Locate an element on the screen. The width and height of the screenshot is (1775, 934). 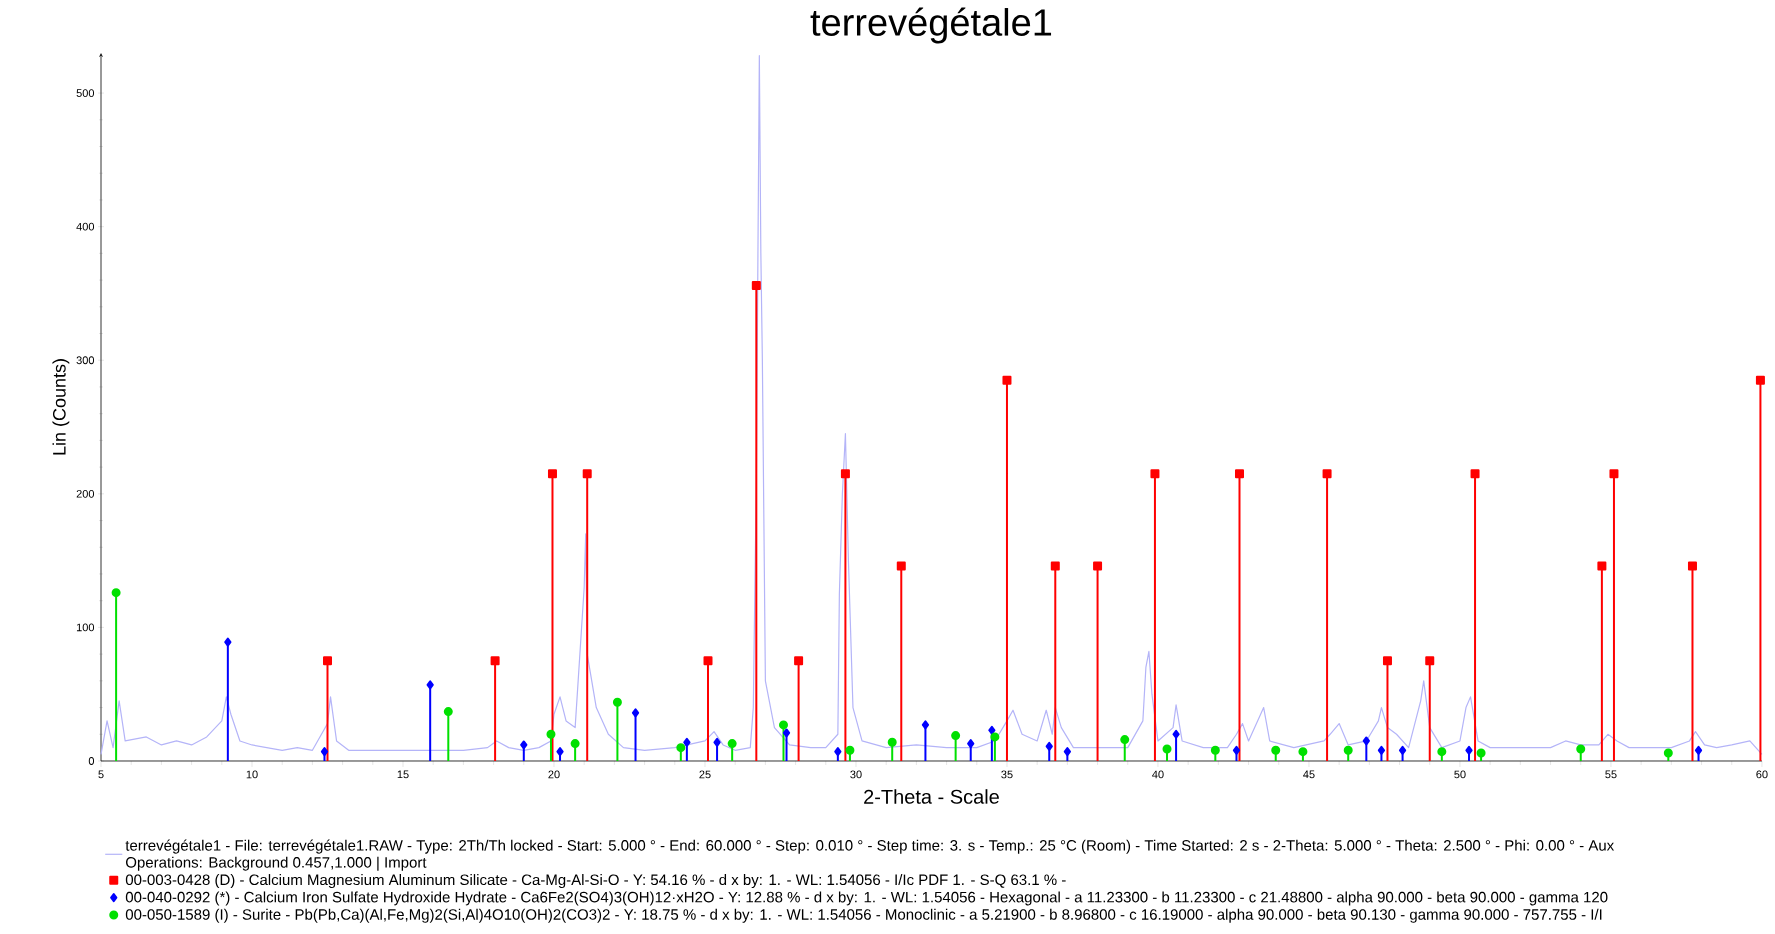
x-tick-label: 55 is located at coordinates (1611, 774).